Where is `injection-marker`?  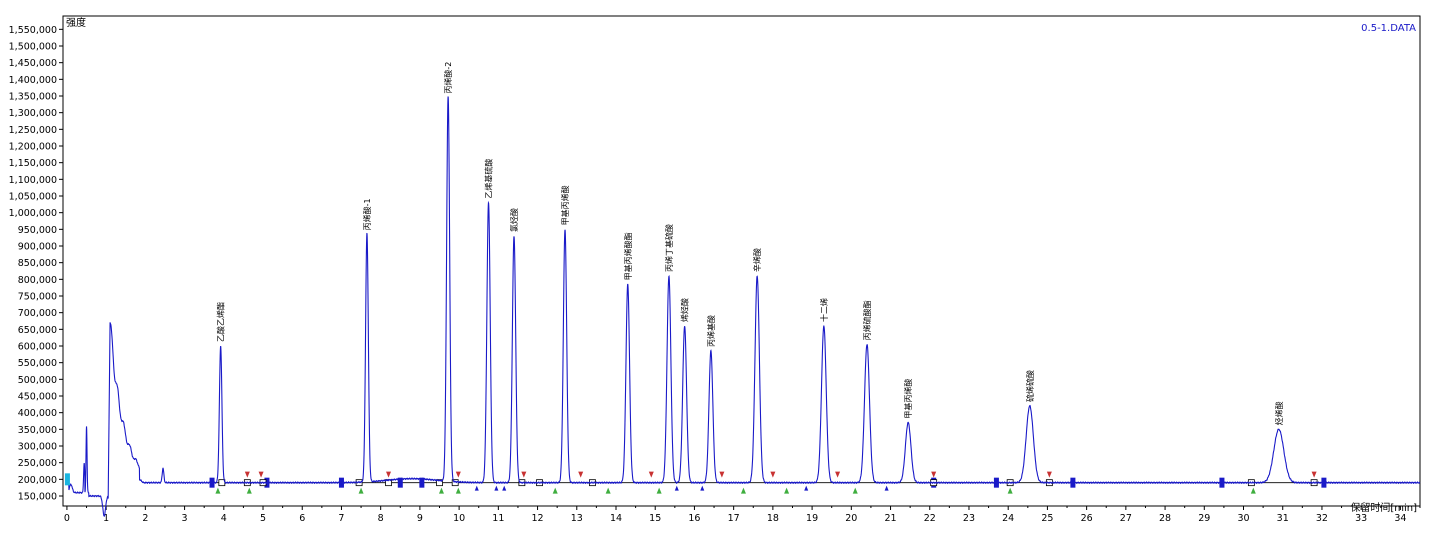
injection-marker is located at coordinates (67, 479).